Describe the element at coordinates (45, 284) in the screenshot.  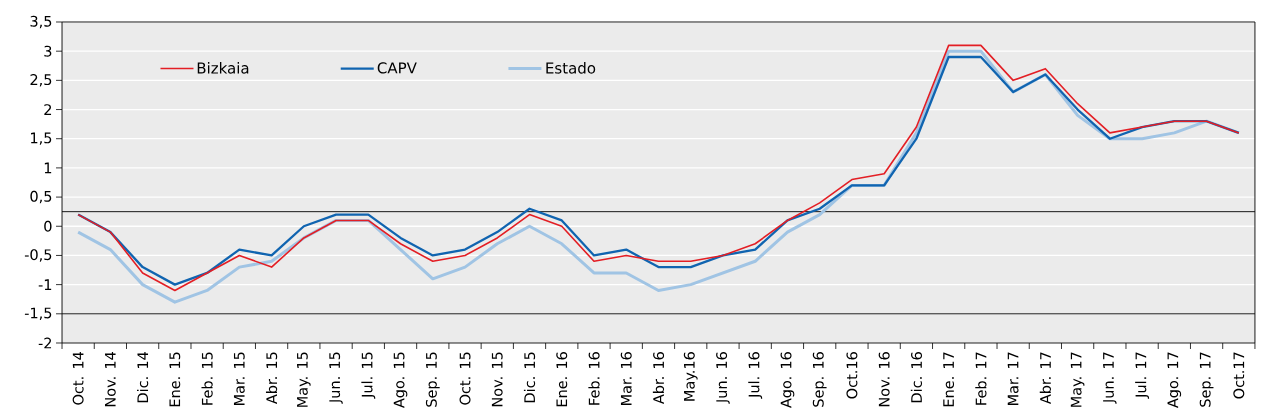
I see `y-tick-label: -1` at that location.